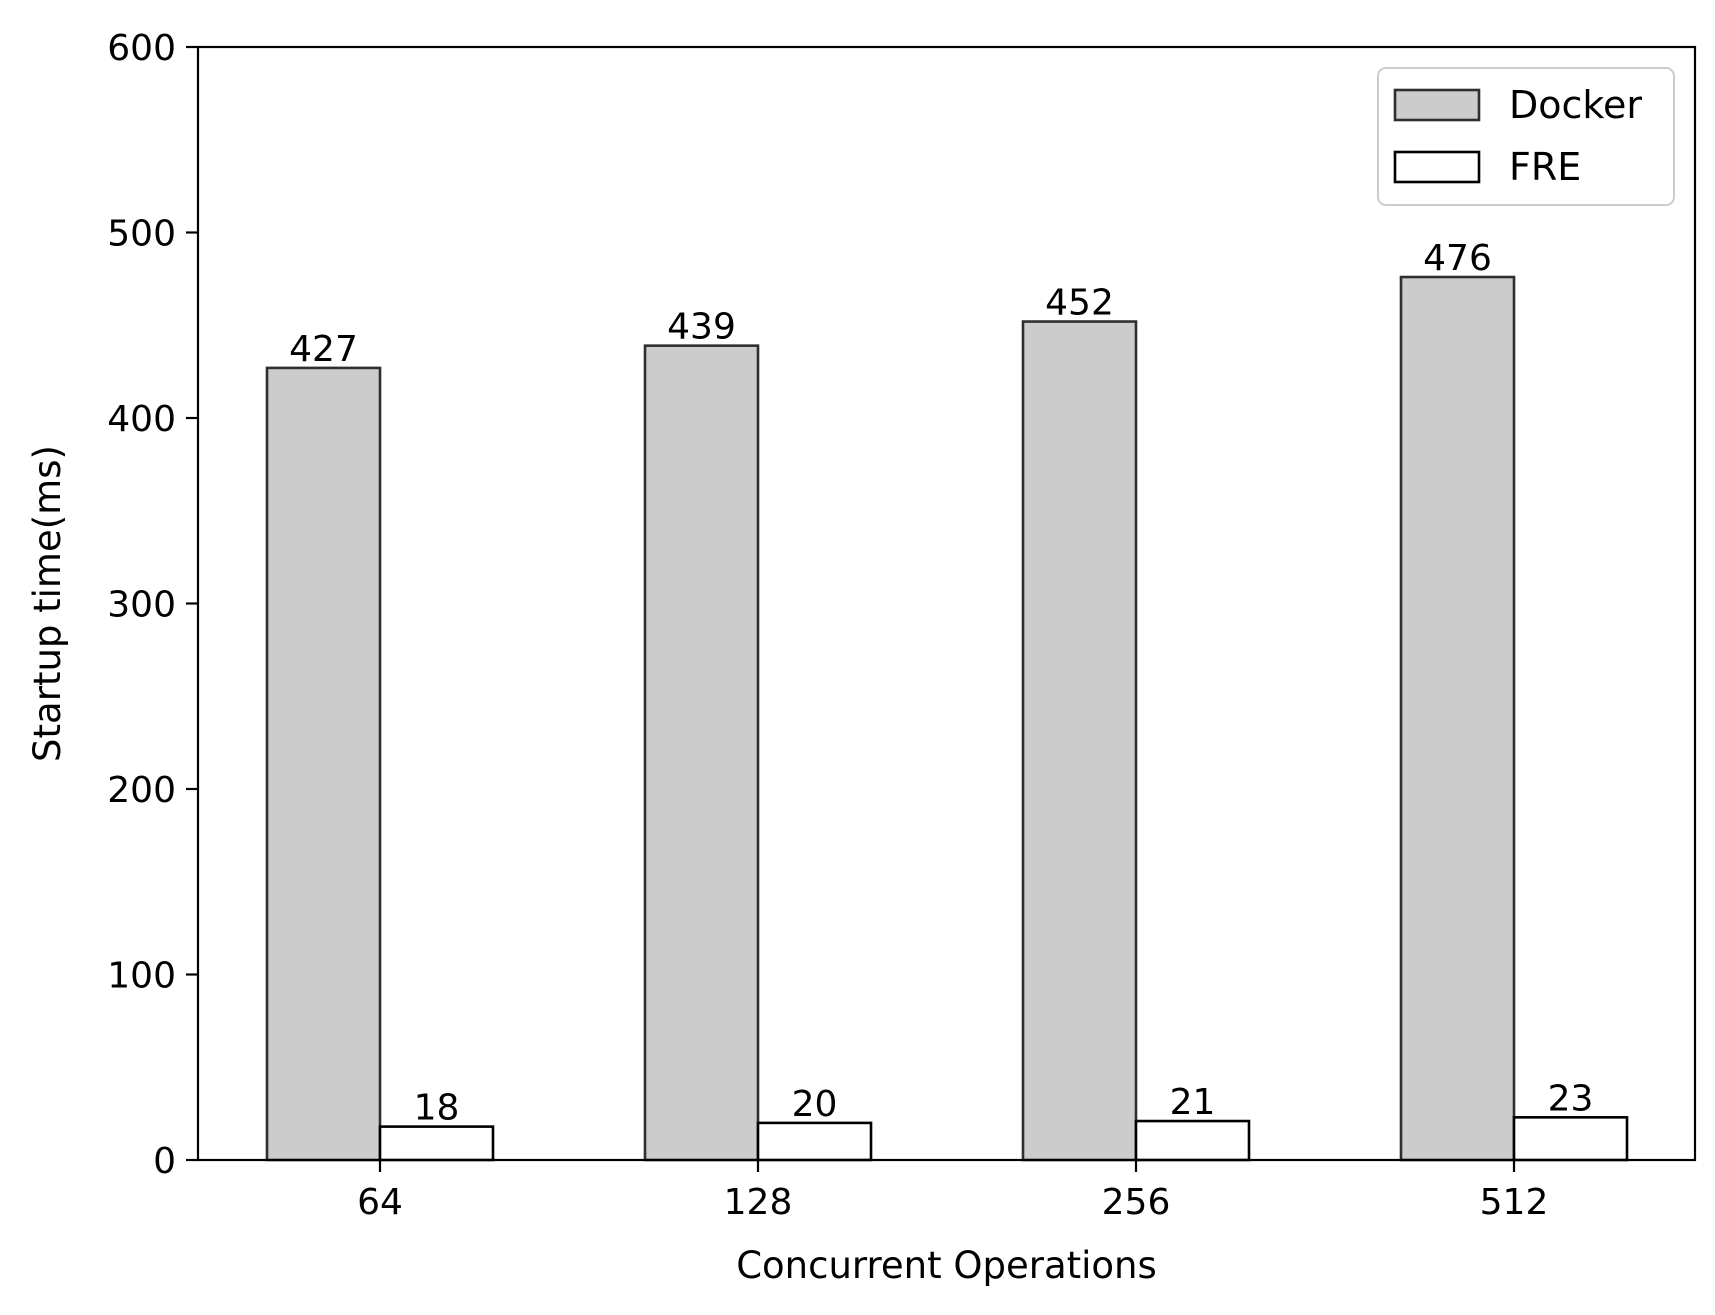  I want to click on x-tick-label-64: 64, so click(380, 1202).